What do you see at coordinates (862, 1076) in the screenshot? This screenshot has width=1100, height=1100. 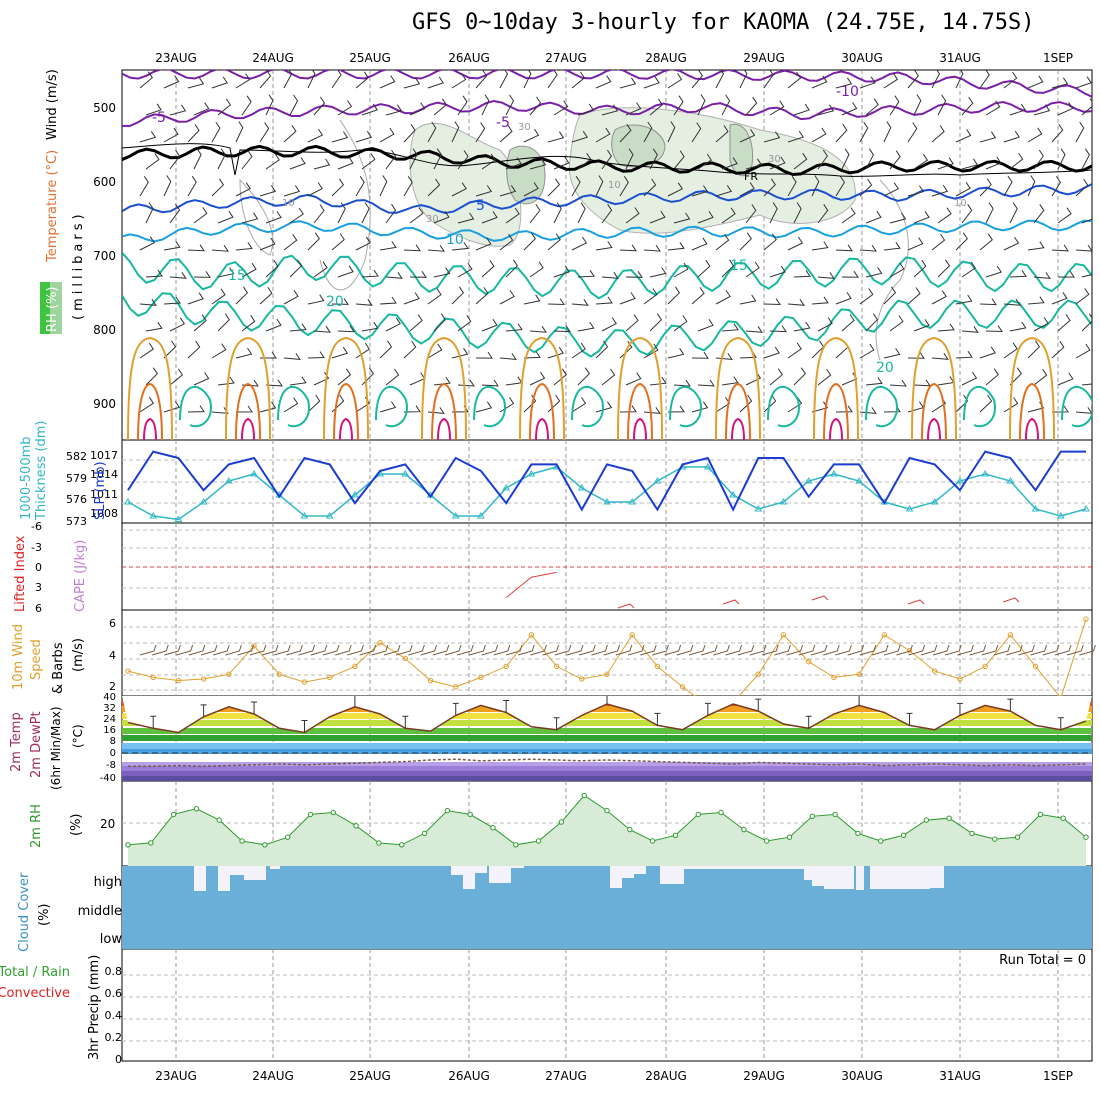 I see `x-tick-bottom: 30AUG` at bounding box center [862, 1076].